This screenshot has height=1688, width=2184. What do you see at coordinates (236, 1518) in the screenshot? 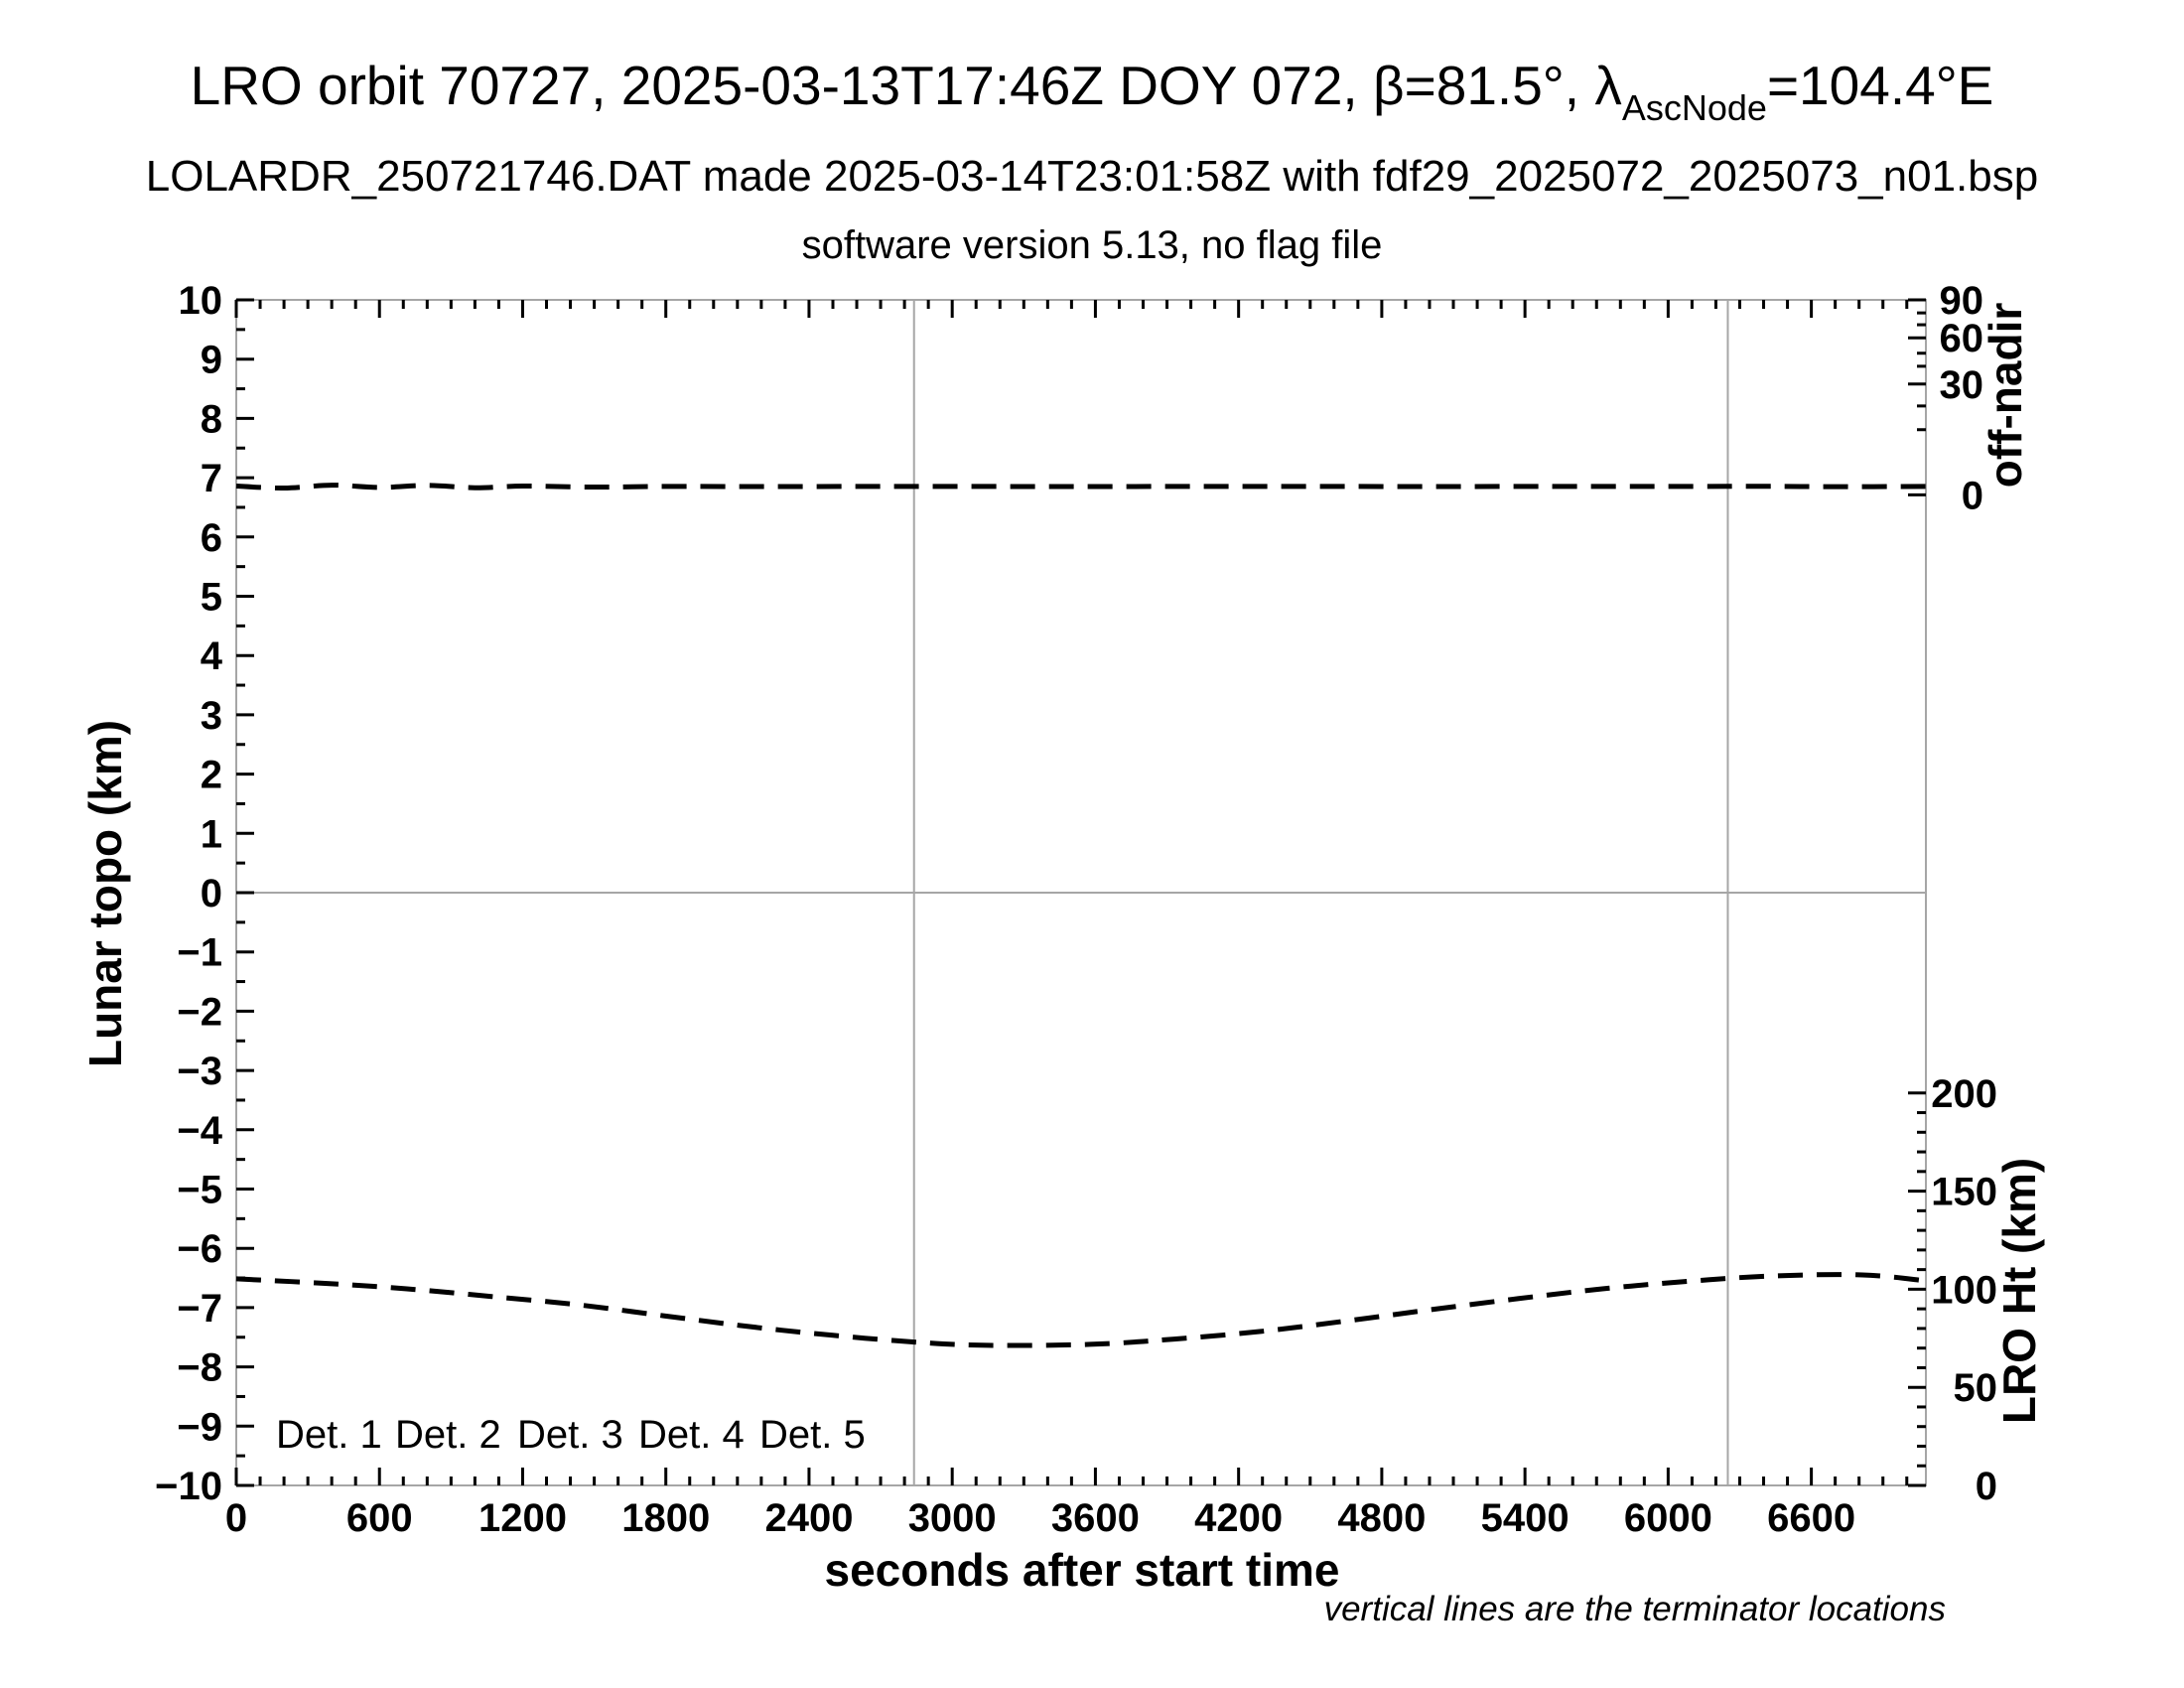
I see `x-tick-label: 0` at bounding box center [236, 1518].